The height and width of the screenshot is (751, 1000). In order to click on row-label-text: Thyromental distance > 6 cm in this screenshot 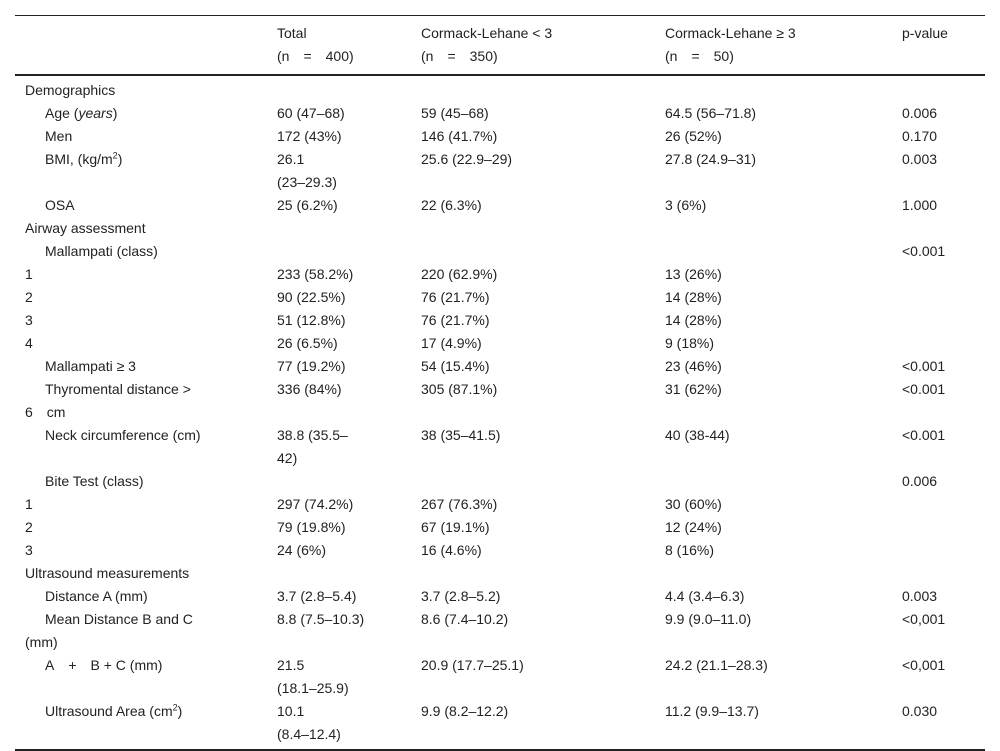, I will do `click(108, 400)`.